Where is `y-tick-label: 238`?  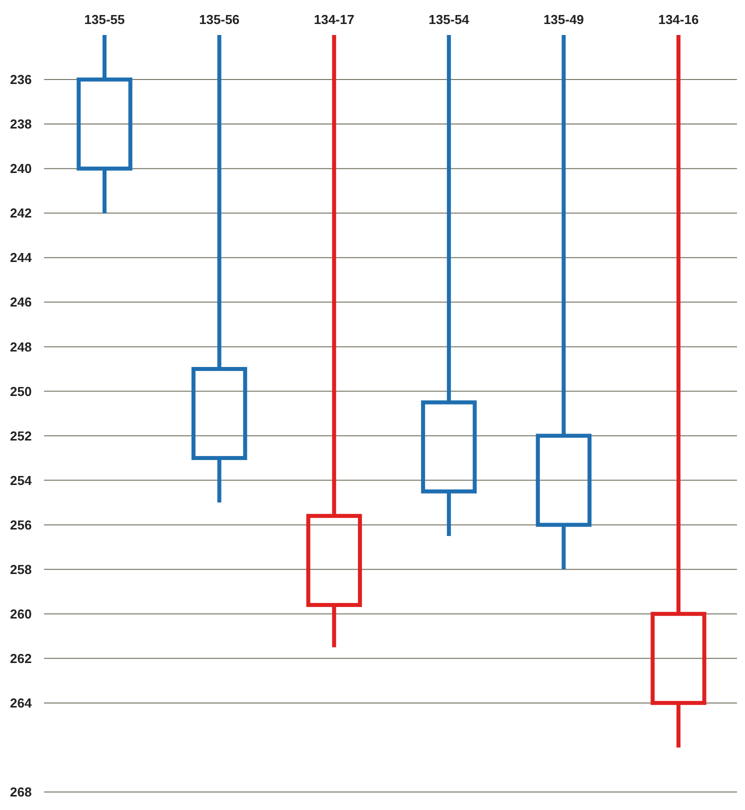 y-tick-label: 238 is located at coordinates (21, 124).